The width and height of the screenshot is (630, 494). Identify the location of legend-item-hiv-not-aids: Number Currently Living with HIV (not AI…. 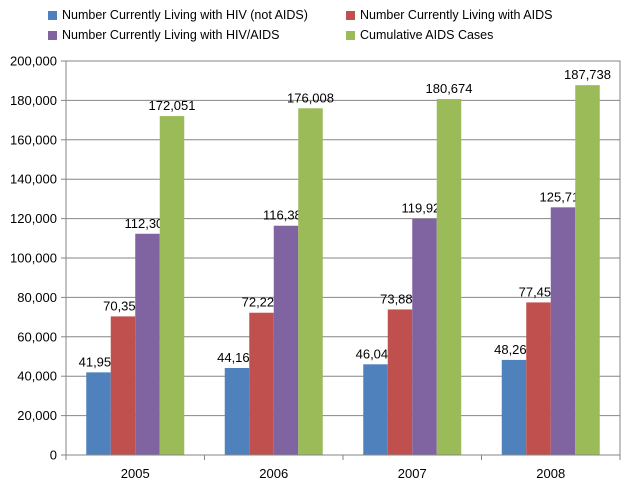
(178, 15).